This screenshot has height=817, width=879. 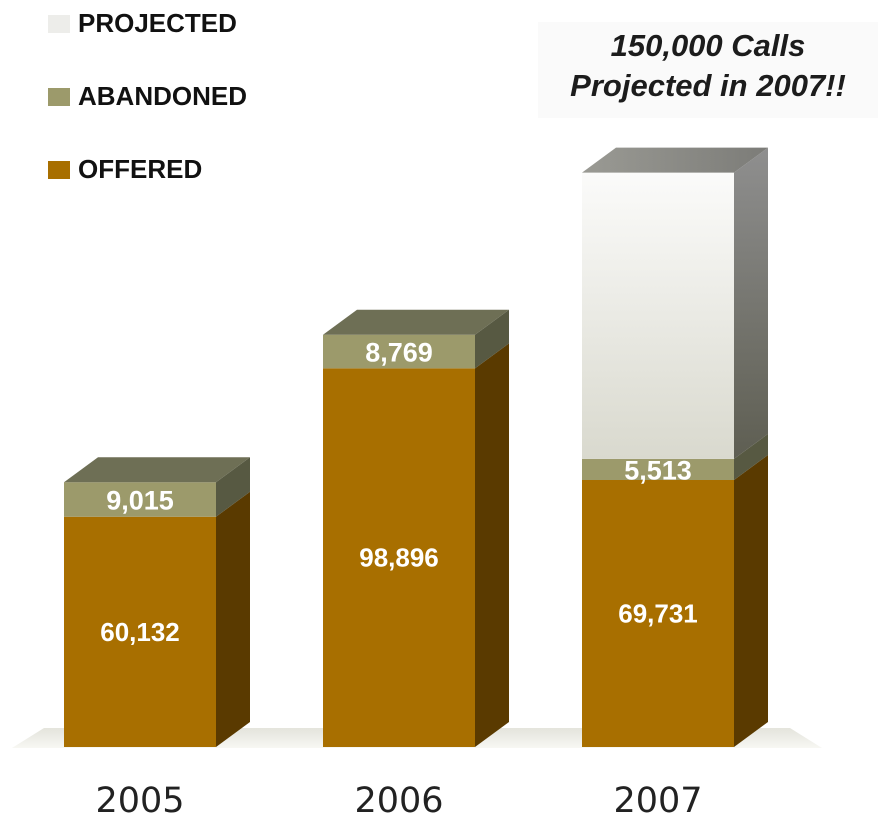 I want to click on legend-swatch-projected, so click(x=59, y=23).